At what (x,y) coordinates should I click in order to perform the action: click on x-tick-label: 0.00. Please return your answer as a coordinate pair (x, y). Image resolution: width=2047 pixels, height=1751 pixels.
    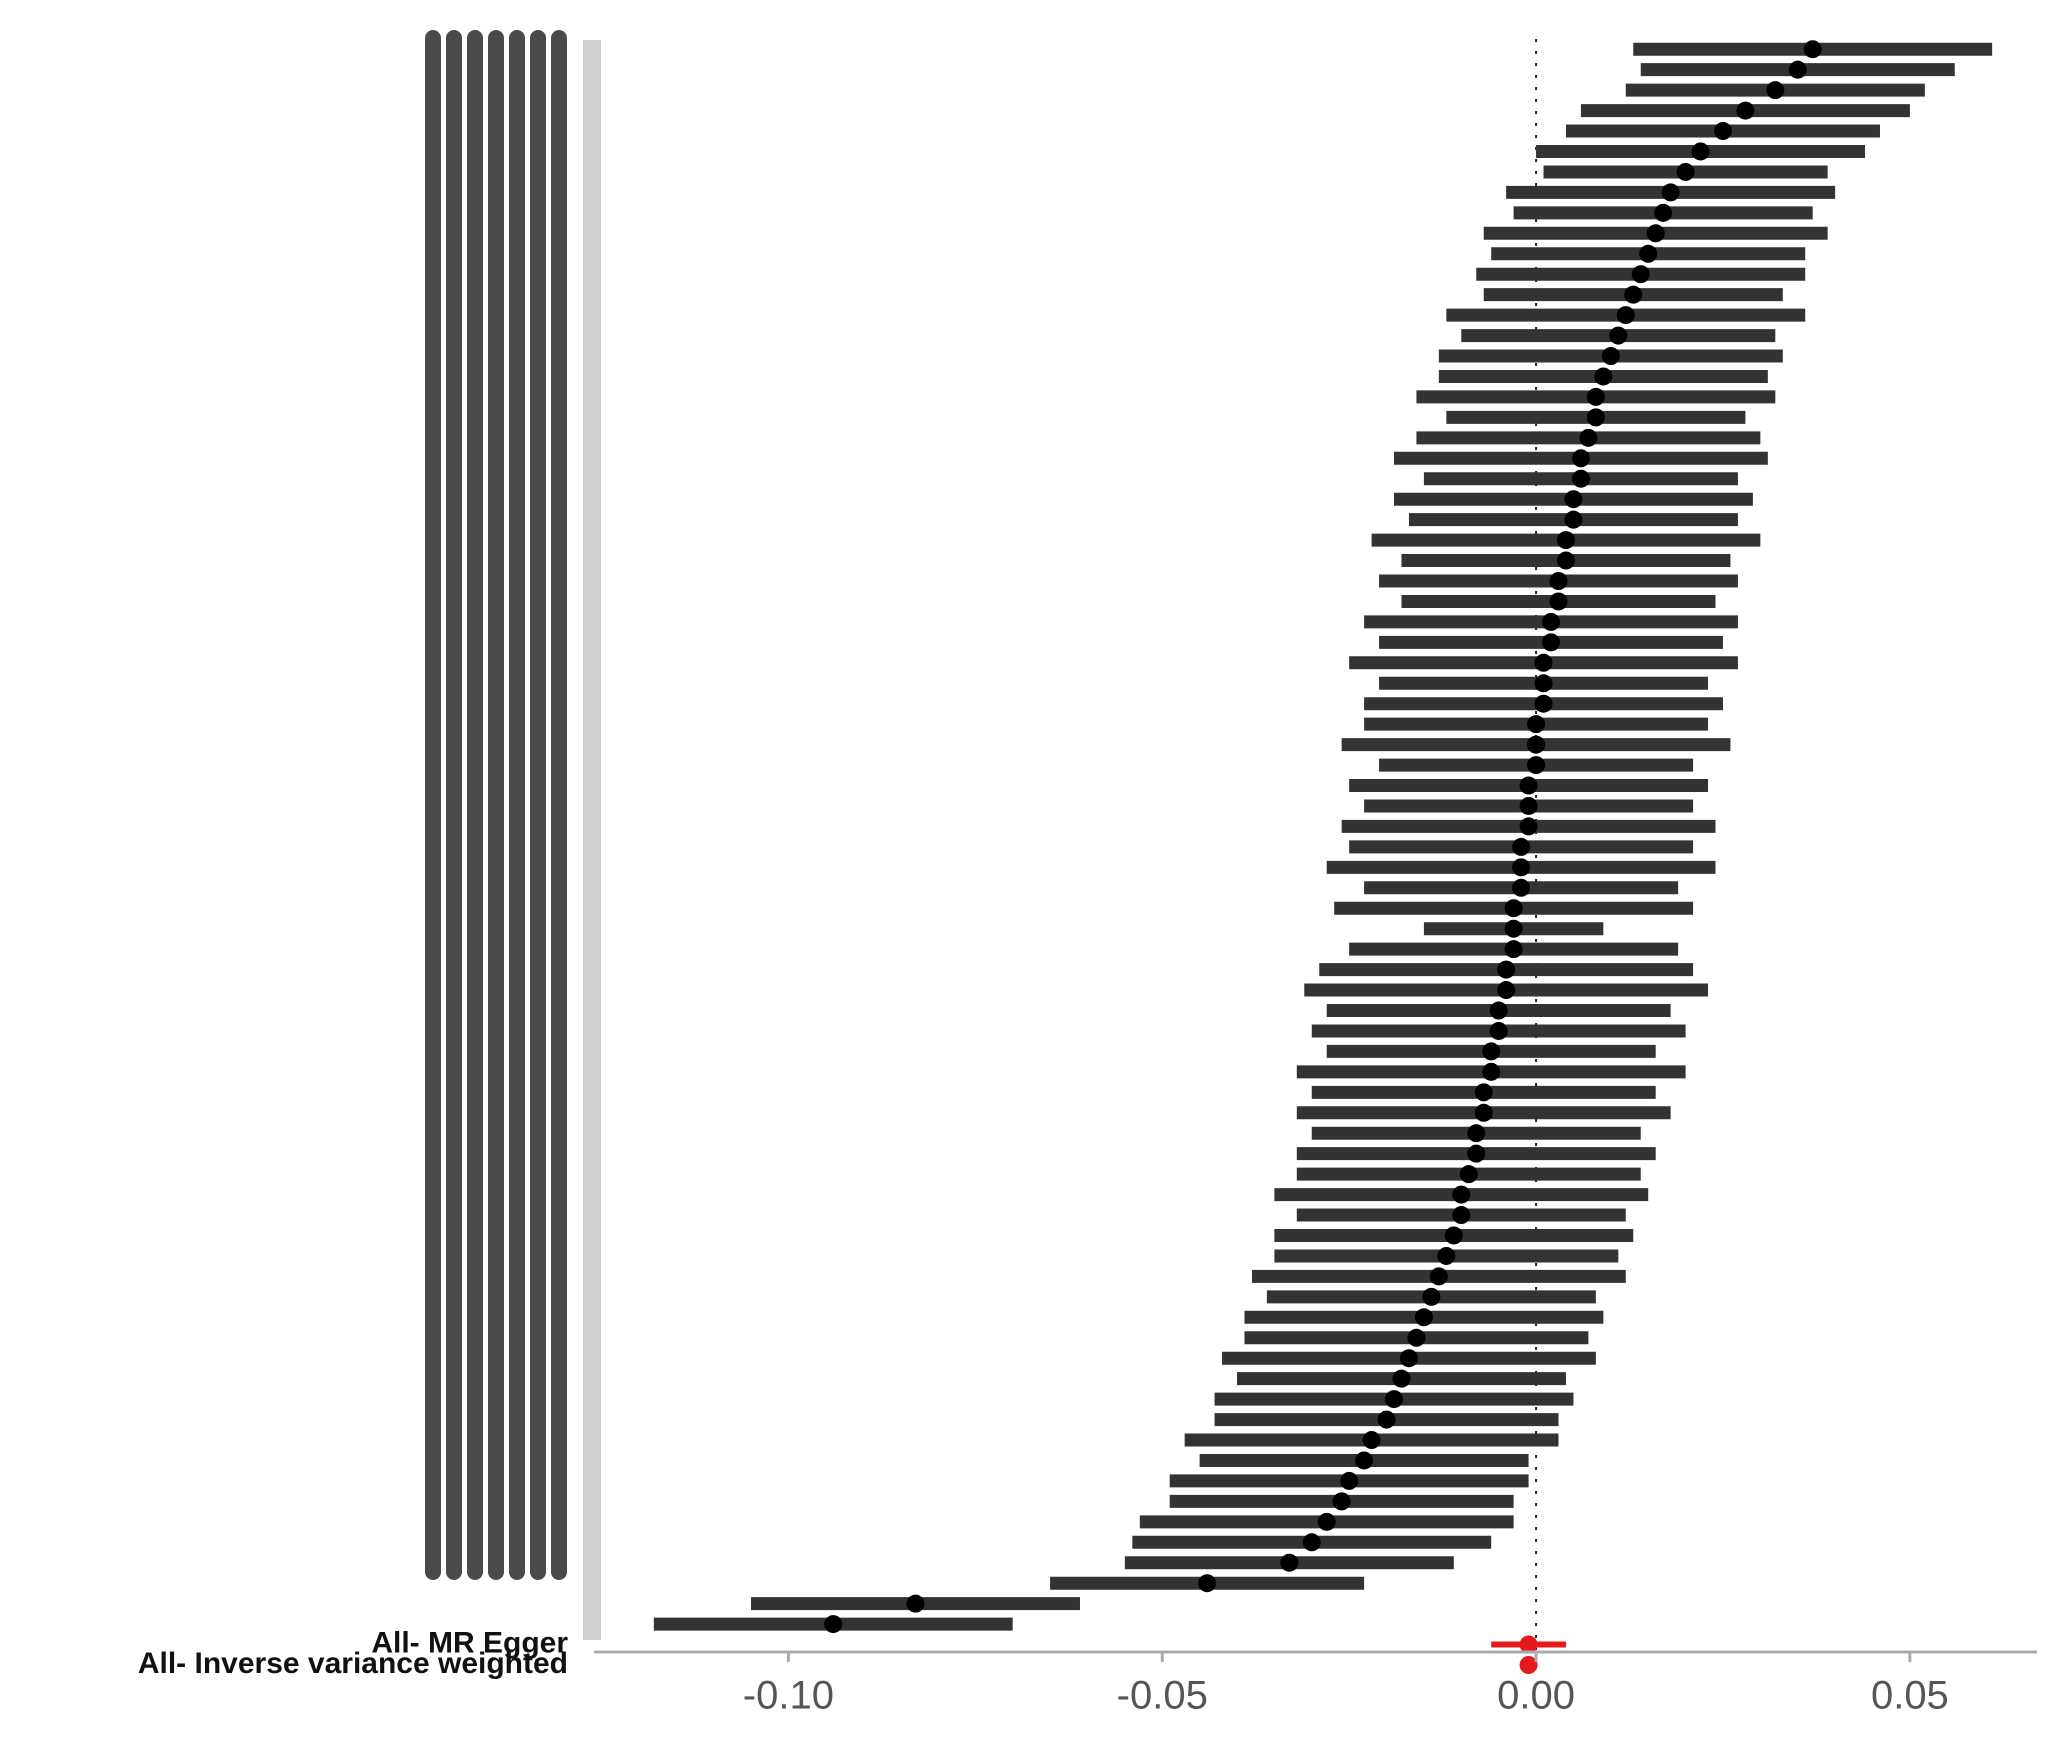
    Looking at the image, I should click on (1536, 1696).